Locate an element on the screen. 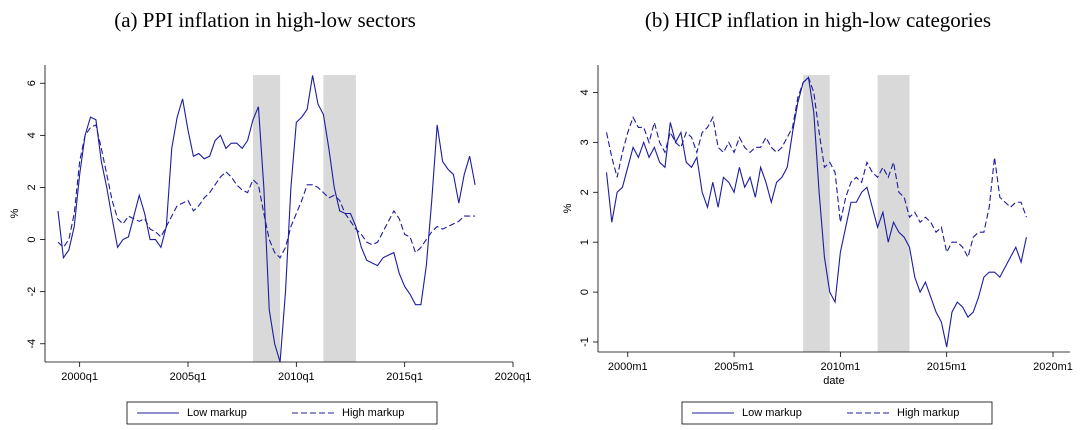 Image resolution: width=1090 pixels, height=430 pixels. x-tick-label: 2005q1 is located at coordinates (188, 377).